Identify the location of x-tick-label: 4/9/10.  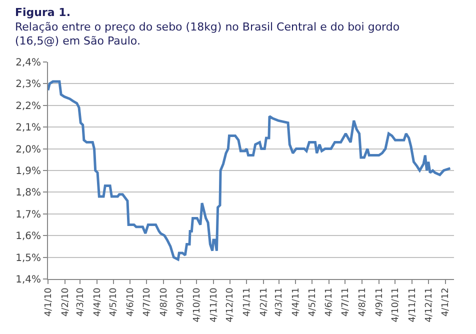
(181, 302).